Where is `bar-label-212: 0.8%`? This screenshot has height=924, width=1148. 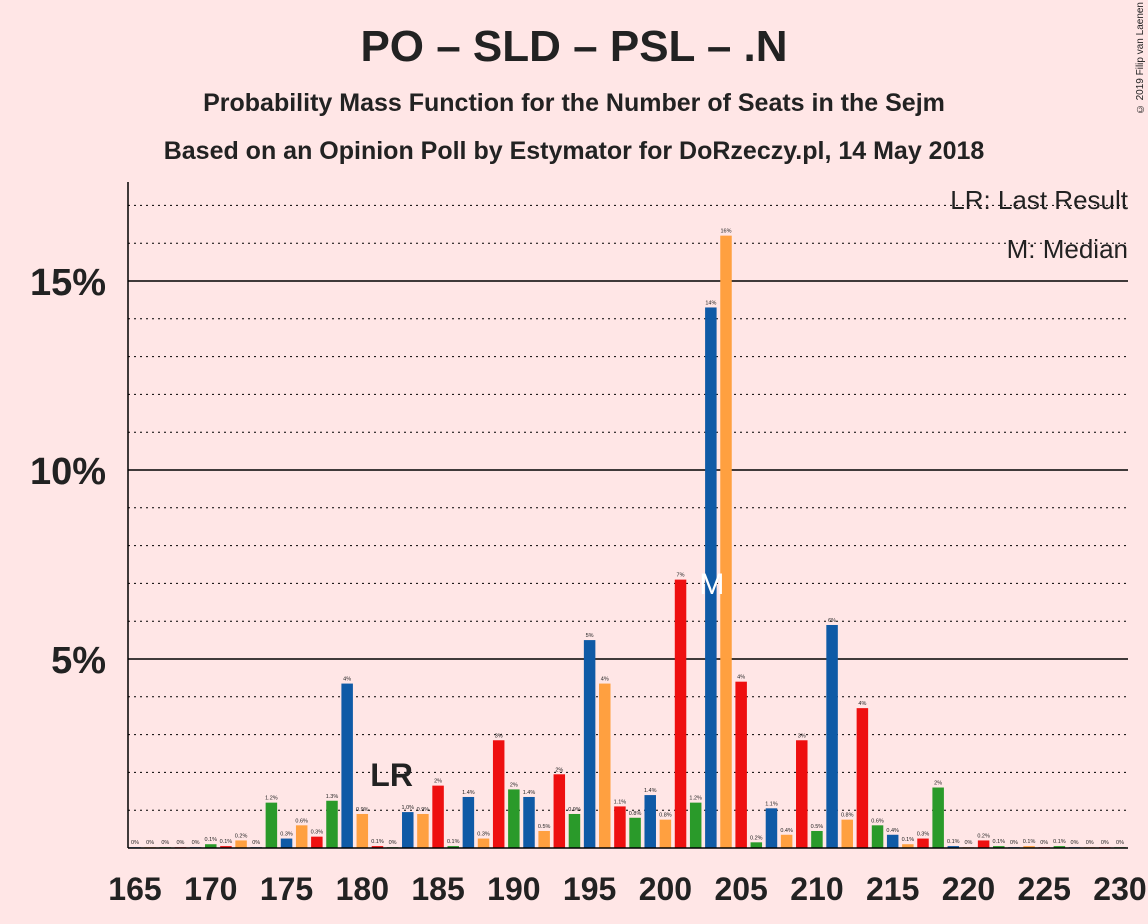
bar-label-212: 0.8% is located at coordinates (847, 816).